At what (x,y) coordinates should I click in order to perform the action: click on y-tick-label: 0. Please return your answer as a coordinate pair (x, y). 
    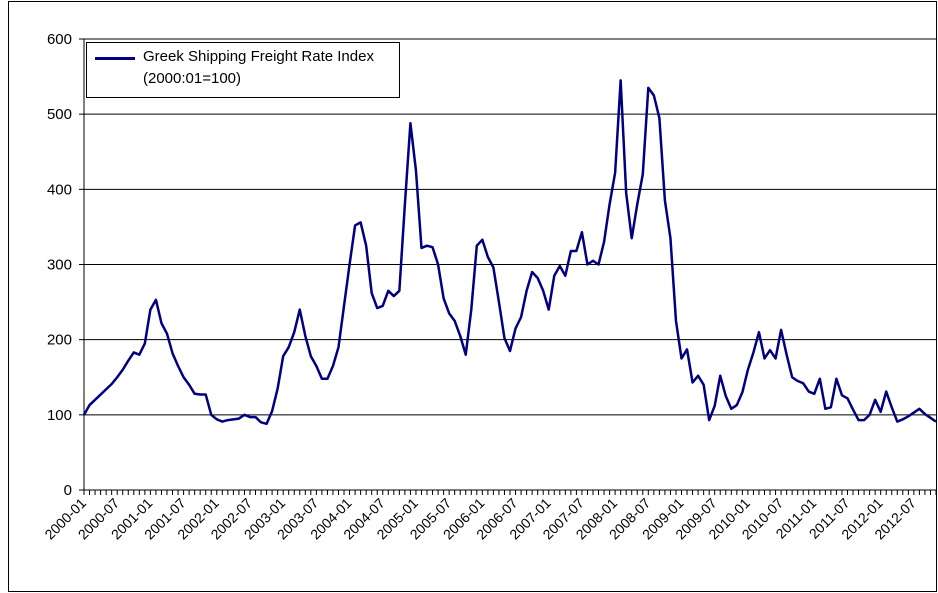
    Looking at the image, I should click on (68, 490).